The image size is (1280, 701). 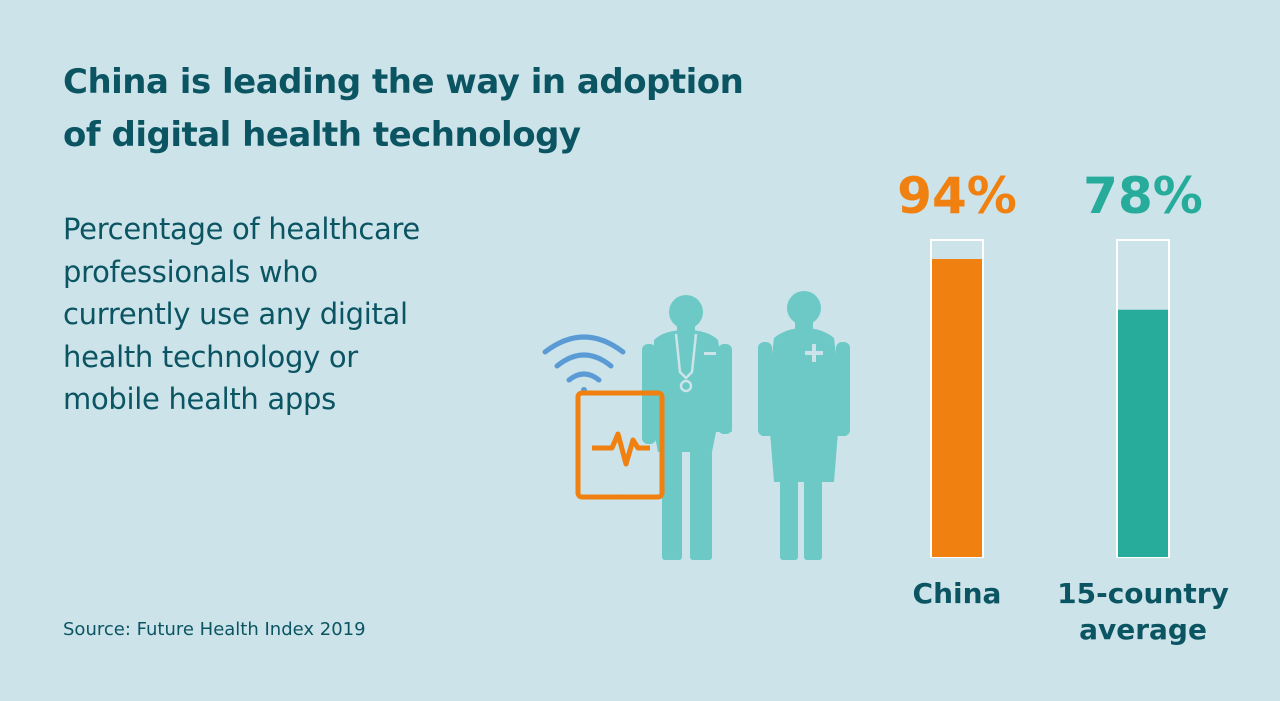 I want to click on value-label-china: 94%, so click(x=957, y=196).